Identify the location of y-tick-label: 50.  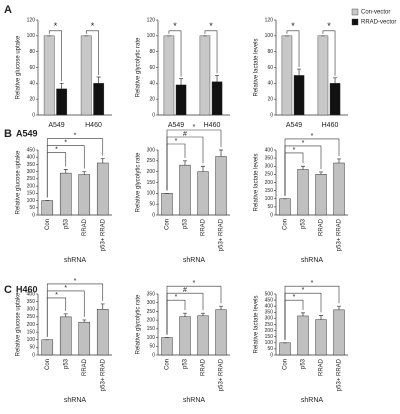
(152, 204).